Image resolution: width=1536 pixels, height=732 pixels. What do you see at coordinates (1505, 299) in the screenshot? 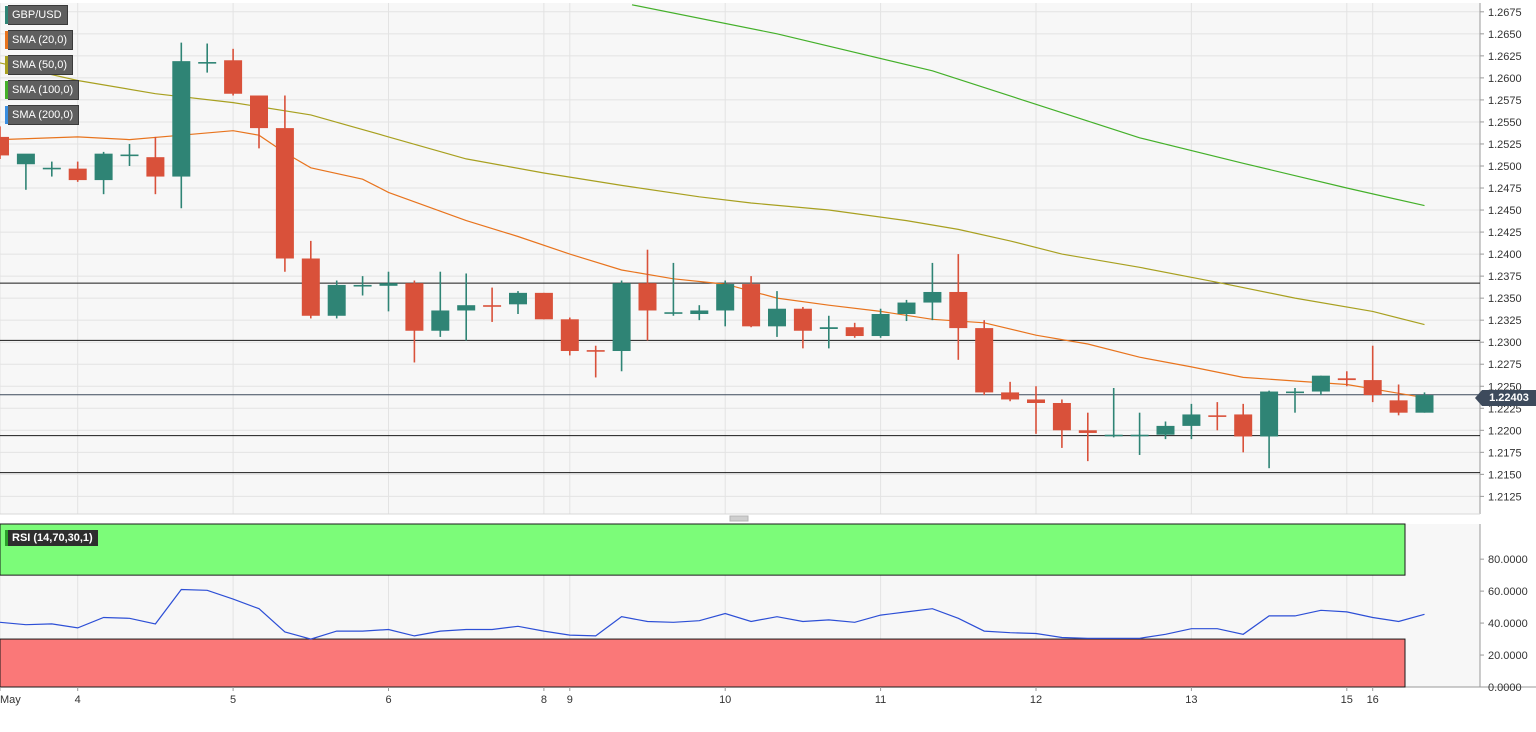
I see `price-tick-label: 1.2350` at bounding box center [1505, 299].